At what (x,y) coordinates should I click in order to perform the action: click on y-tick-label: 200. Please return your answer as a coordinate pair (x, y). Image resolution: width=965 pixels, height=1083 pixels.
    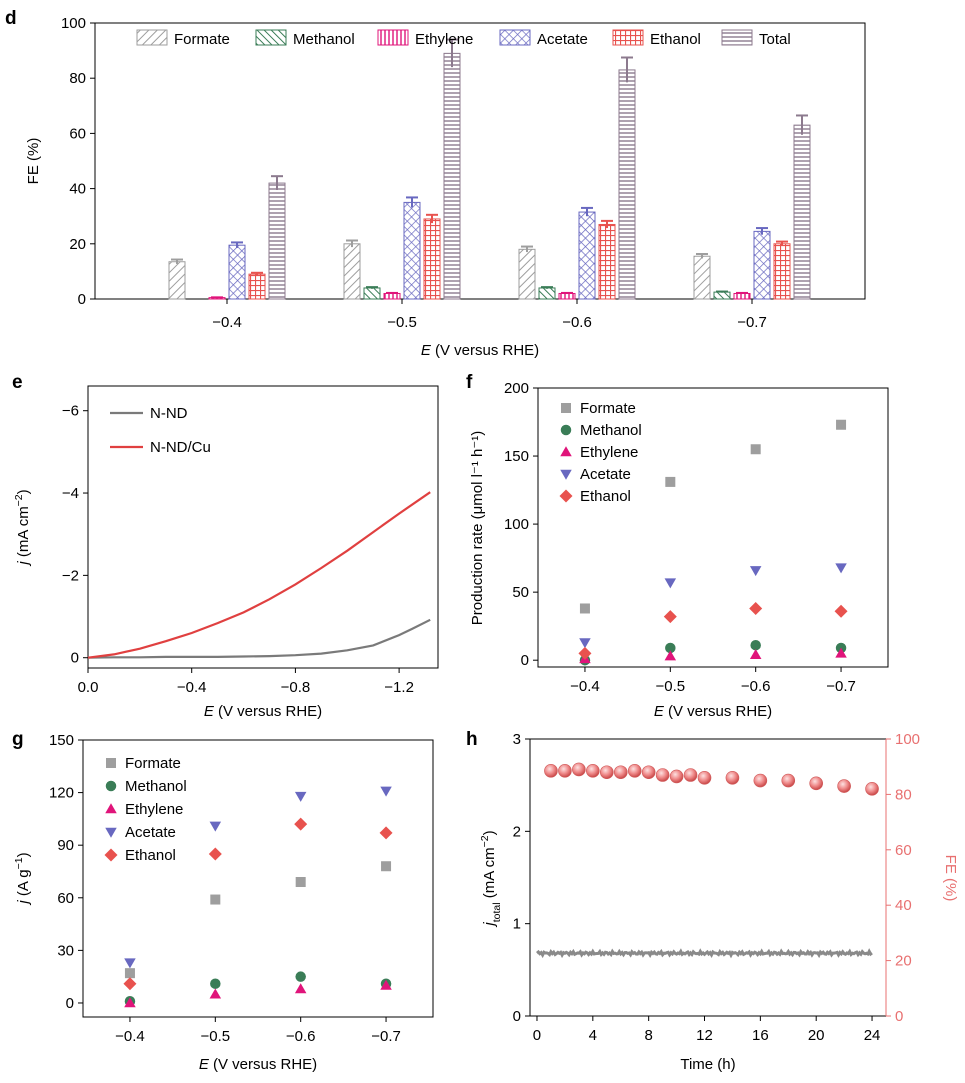
    Looking at the image, I should click on (516, 388).